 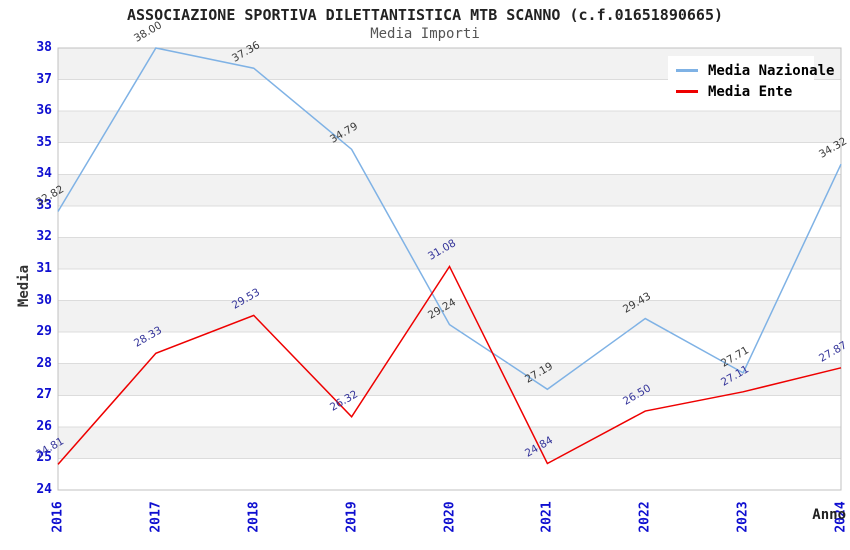 I want to click on legend-item-media-ente: Media Ente, so click(x=741, y=91).